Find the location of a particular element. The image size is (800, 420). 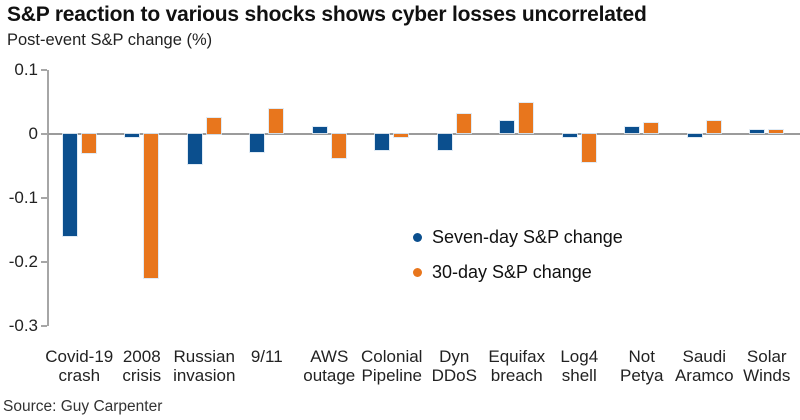

x-axis-label: 9/11 is located at coordinates (266, 356).